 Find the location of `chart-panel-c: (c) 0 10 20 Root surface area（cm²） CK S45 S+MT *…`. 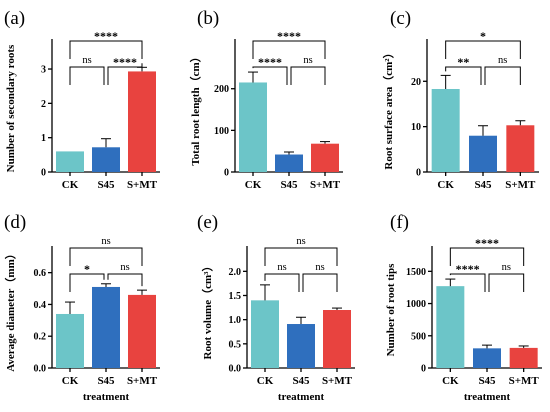

chart-panel-c: (c) 0 10 20 Root surface area（cm²） CK S45 S+MT *… is located at coordinates (460, 99).